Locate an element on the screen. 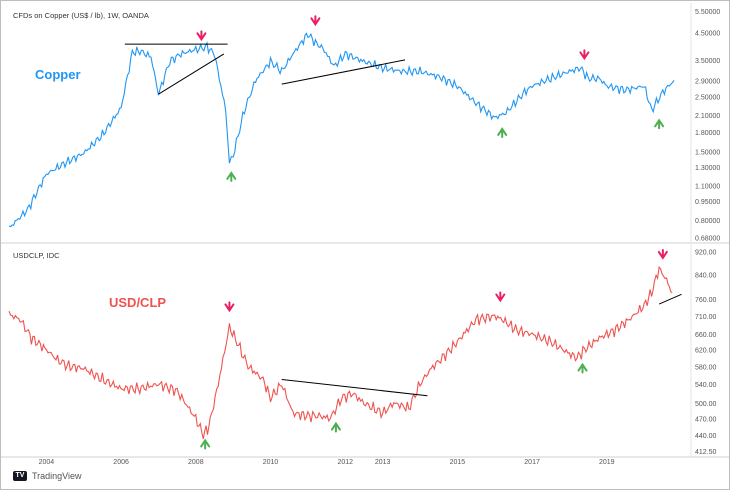 This screenshot has width=730, height=490. x-tick-label: 2012 is located at coordinates (345, 462).